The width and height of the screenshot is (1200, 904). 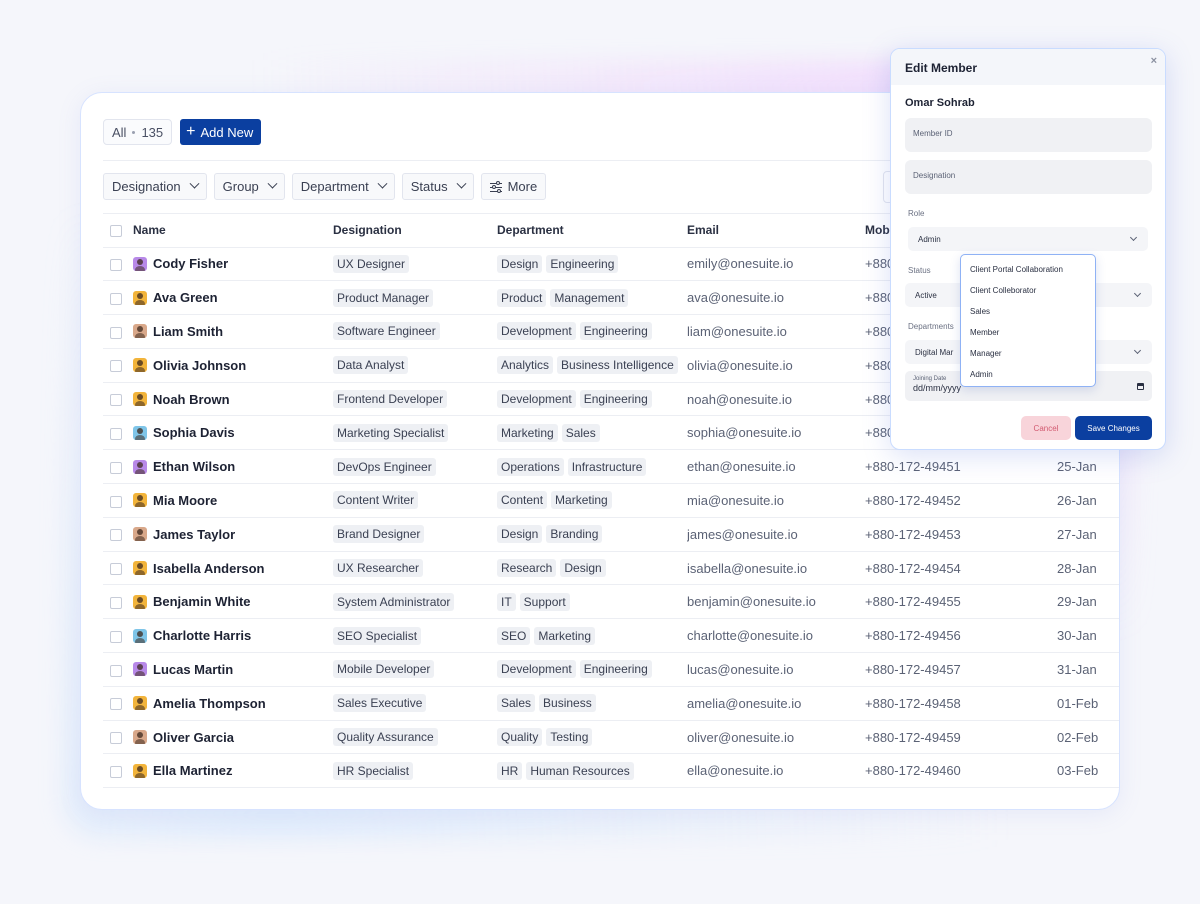 What do you see at coordinates (930, 379) in the screenshot?
I see `joining-date-label: Joining Date` at bounding box center [930, 379].